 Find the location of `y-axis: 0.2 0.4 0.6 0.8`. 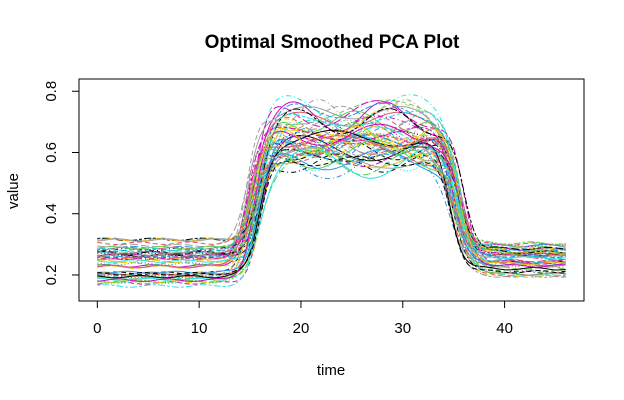

y-axis: 0.2 0.4 0.6 0.8 is located at coordinates (61, 183).